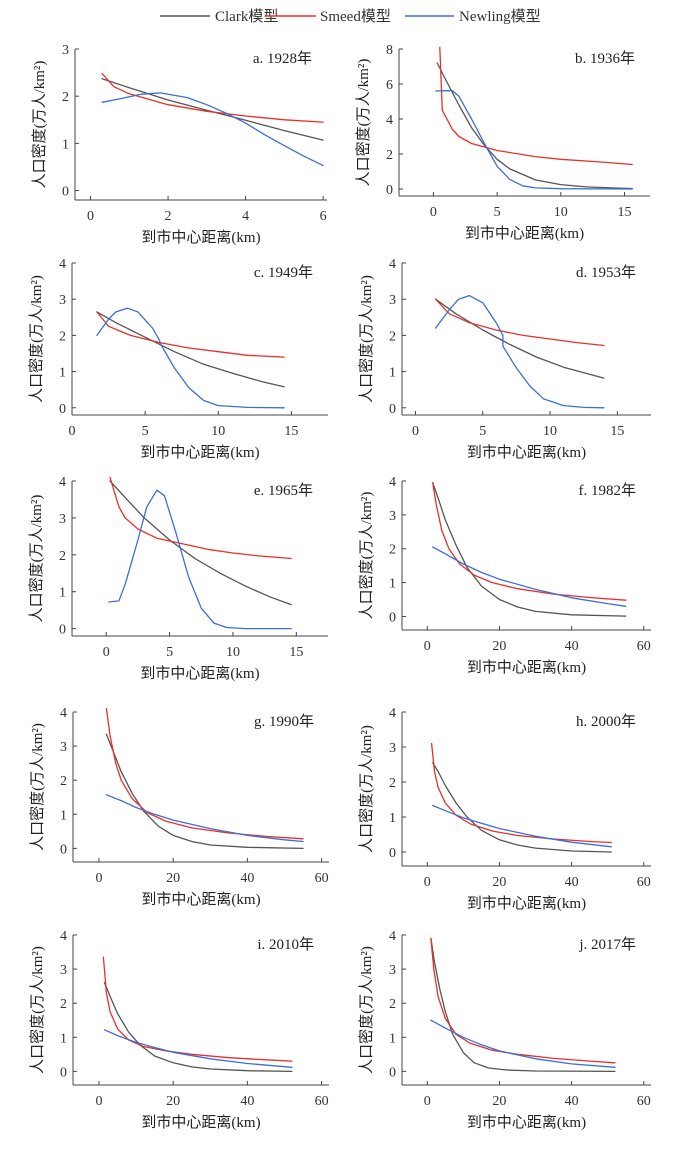  What do you see at coordinates (283, 272) in the screenshot?
I see `panel-title: c. 1949年` at bounding box center [283, 272].